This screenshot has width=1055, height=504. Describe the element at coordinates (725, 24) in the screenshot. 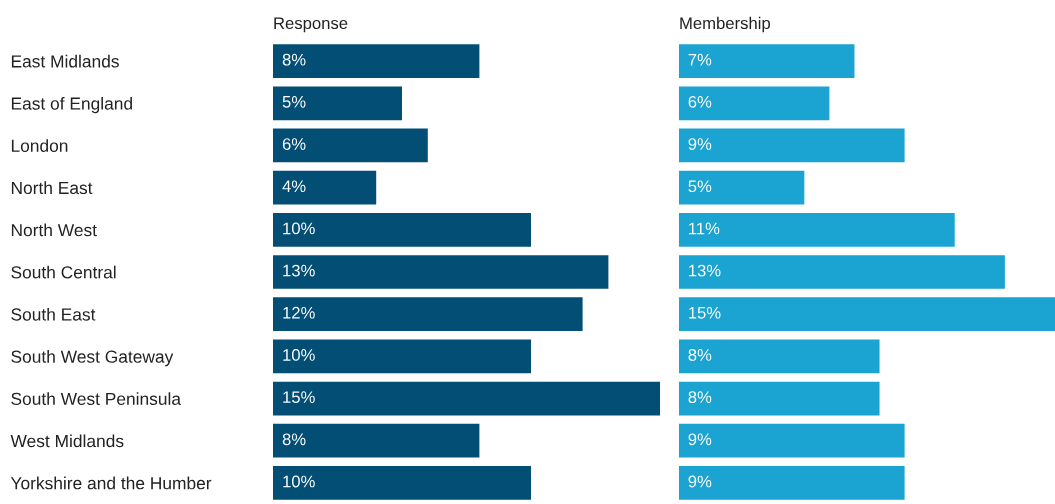

I see `chart-title: Membership` at that location.